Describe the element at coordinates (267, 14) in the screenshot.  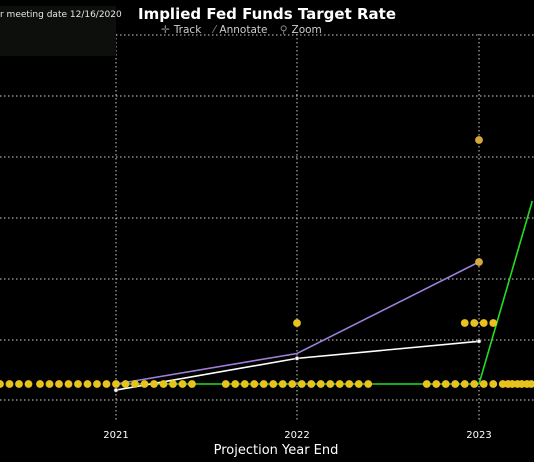
I see `chart-title: Implied Fed Funds Target Rate` at that location.